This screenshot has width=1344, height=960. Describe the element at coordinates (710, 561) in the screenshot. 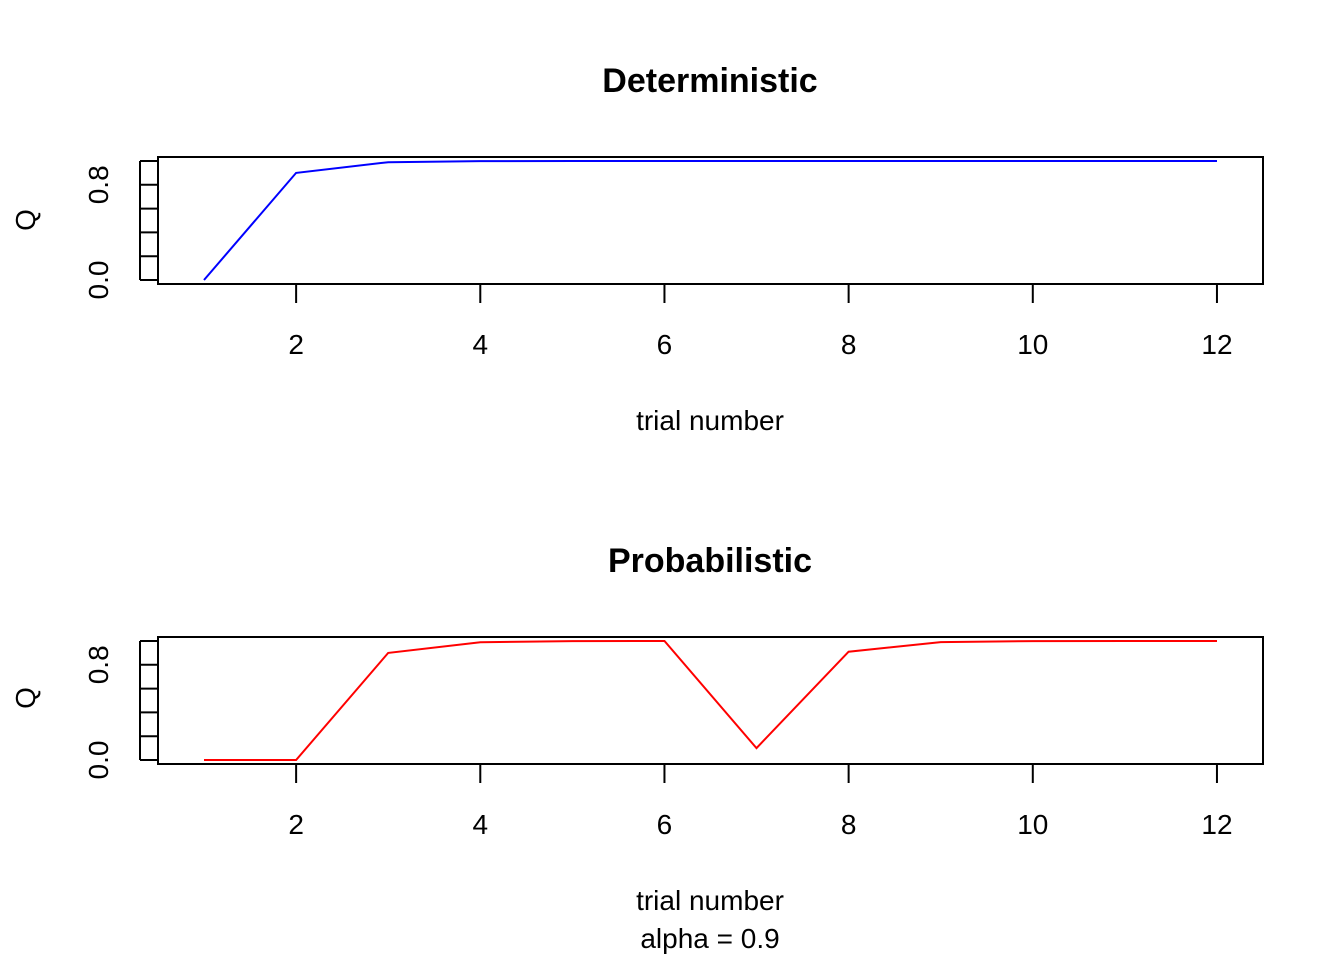

I see `chart-title: Probabilistic` at that location.